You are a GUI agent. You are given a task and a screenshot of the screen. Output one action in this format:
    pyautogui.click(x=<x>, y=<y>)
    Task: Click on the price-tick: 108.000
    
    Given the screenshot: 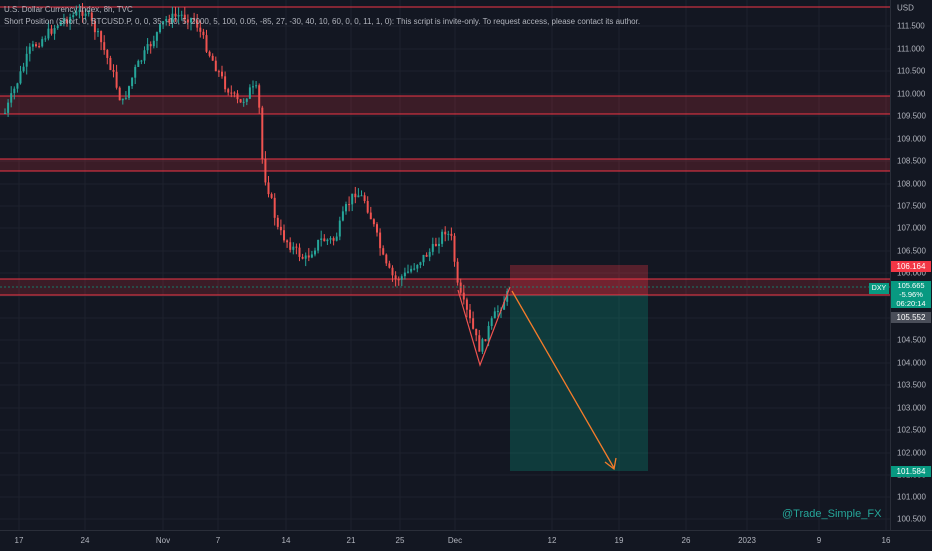 What is the action you would take?
    pyautogui.click(x=911, y=184)
    